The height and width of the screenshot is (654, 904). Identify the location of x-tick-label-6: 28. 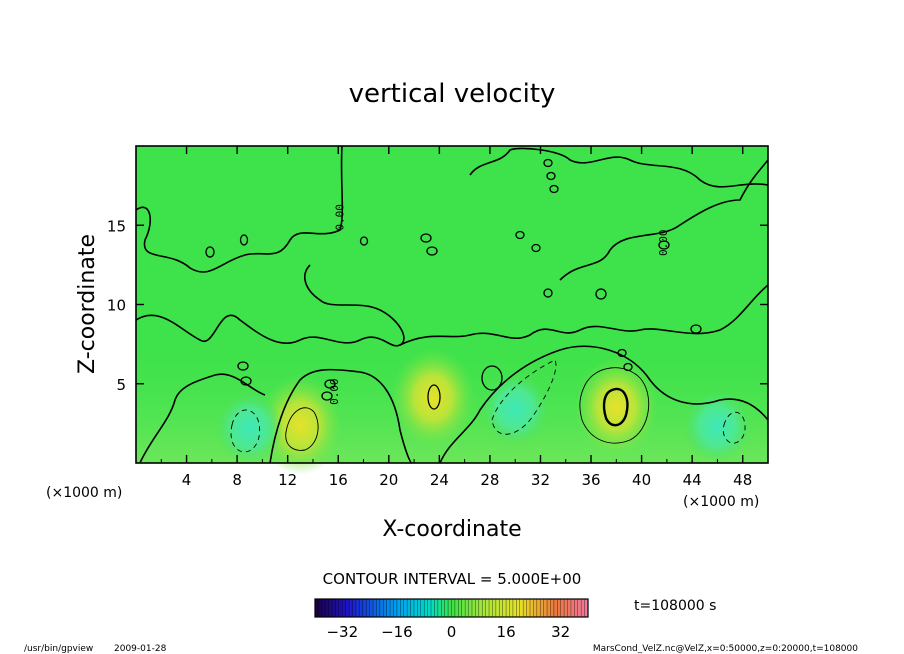
(489, 480).